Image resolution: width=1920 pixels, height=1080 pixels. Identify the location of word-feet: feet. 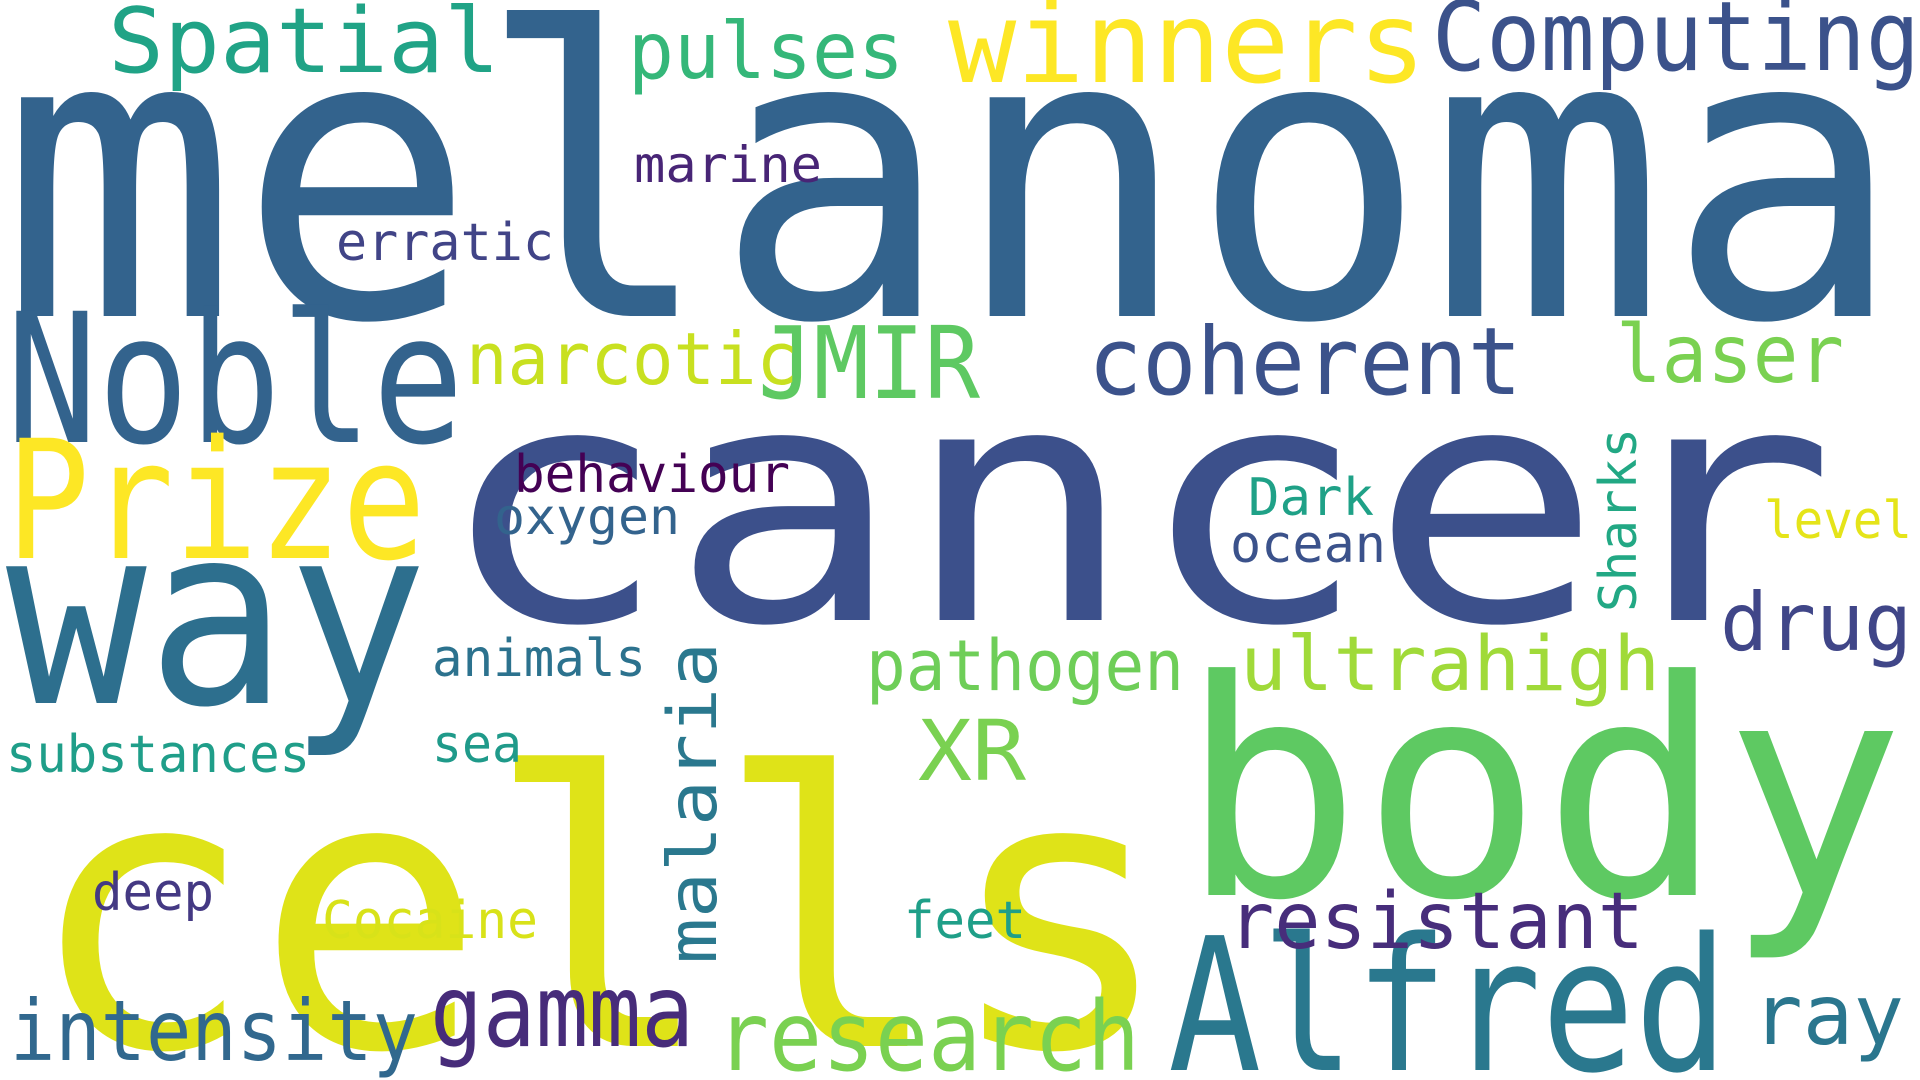
(965, 921).